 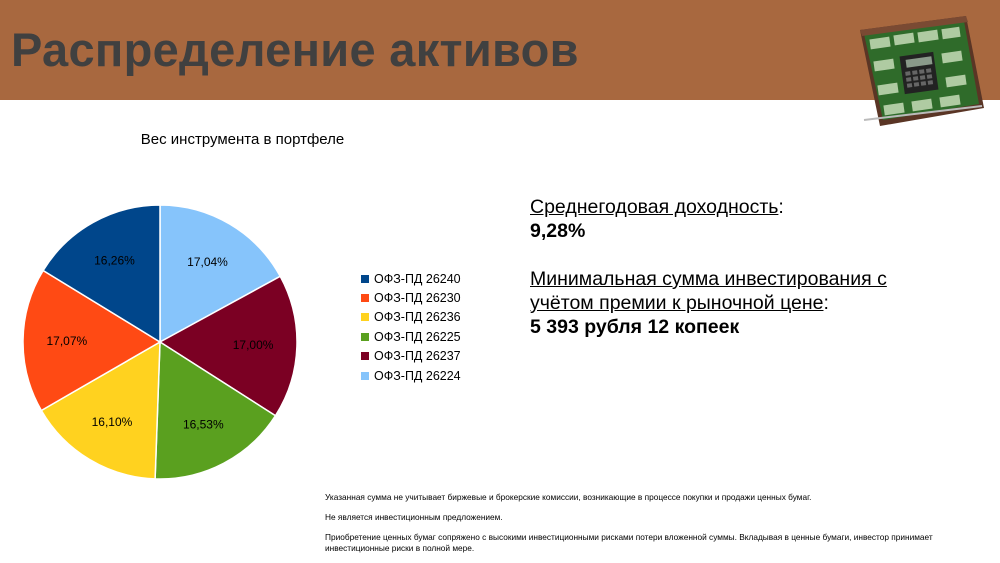 I want to click on min-sum-value: 5 393 рубля 12 копеек, so click(x=635, y=327).